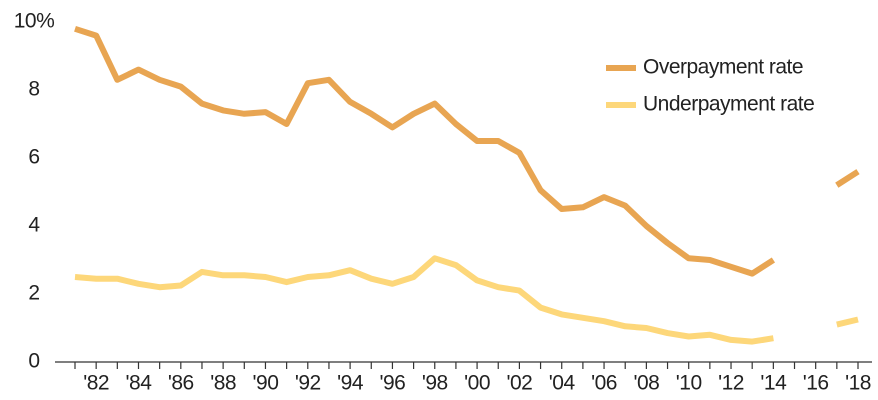  What do you see at coordinates (34, 225) in the screenshot?
I see `y-tick-label: 4` at bounding box center [34, 225].